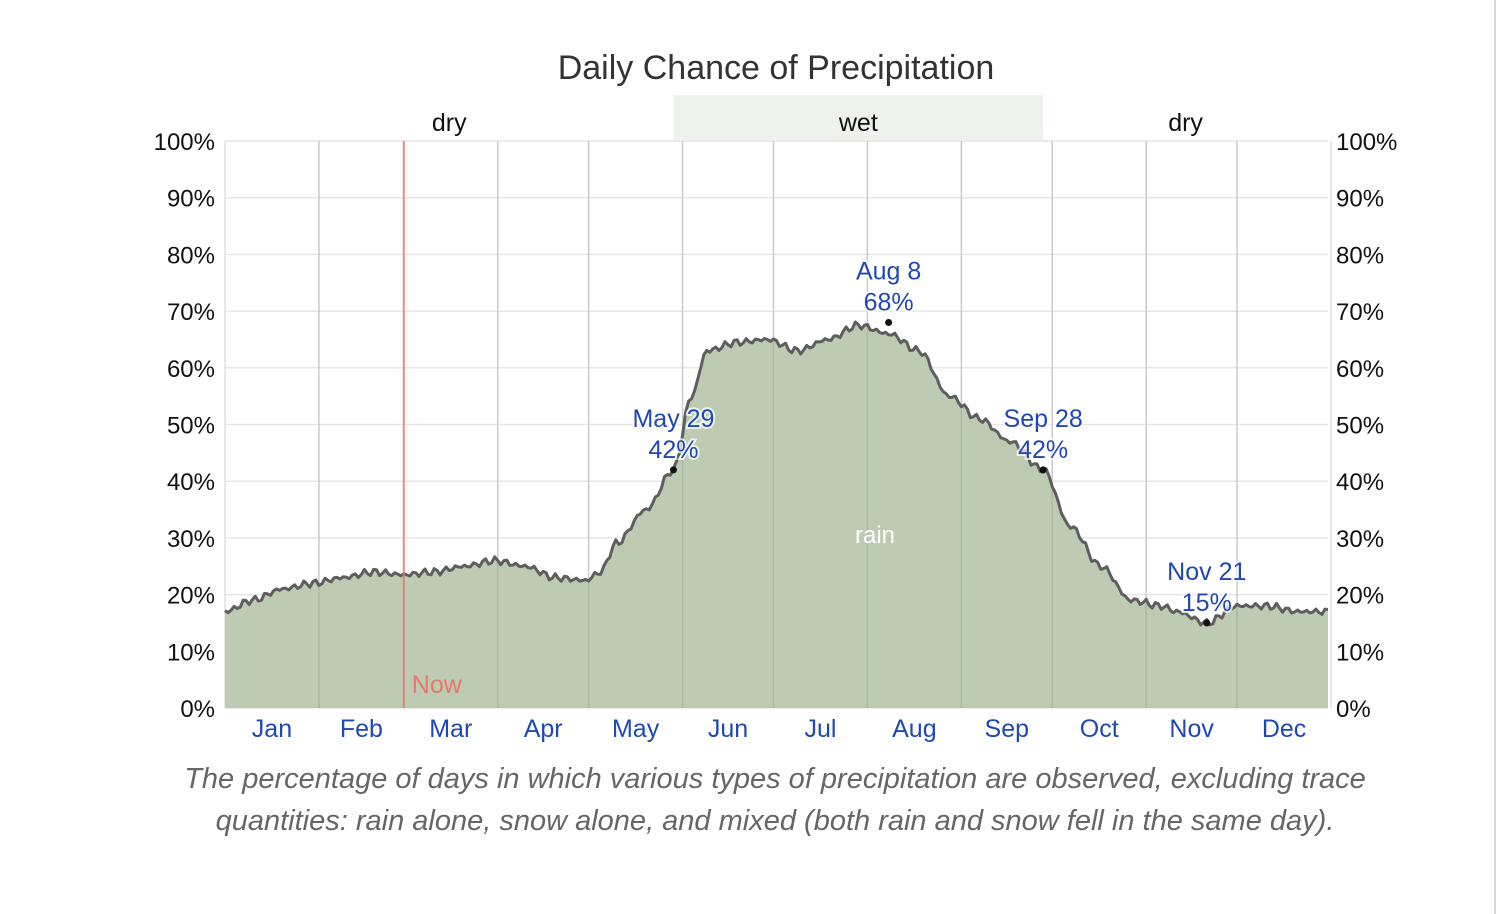  Describe the element at coordinates (728, 729) in the screenshot. I see `month-label: Jun` at that location.